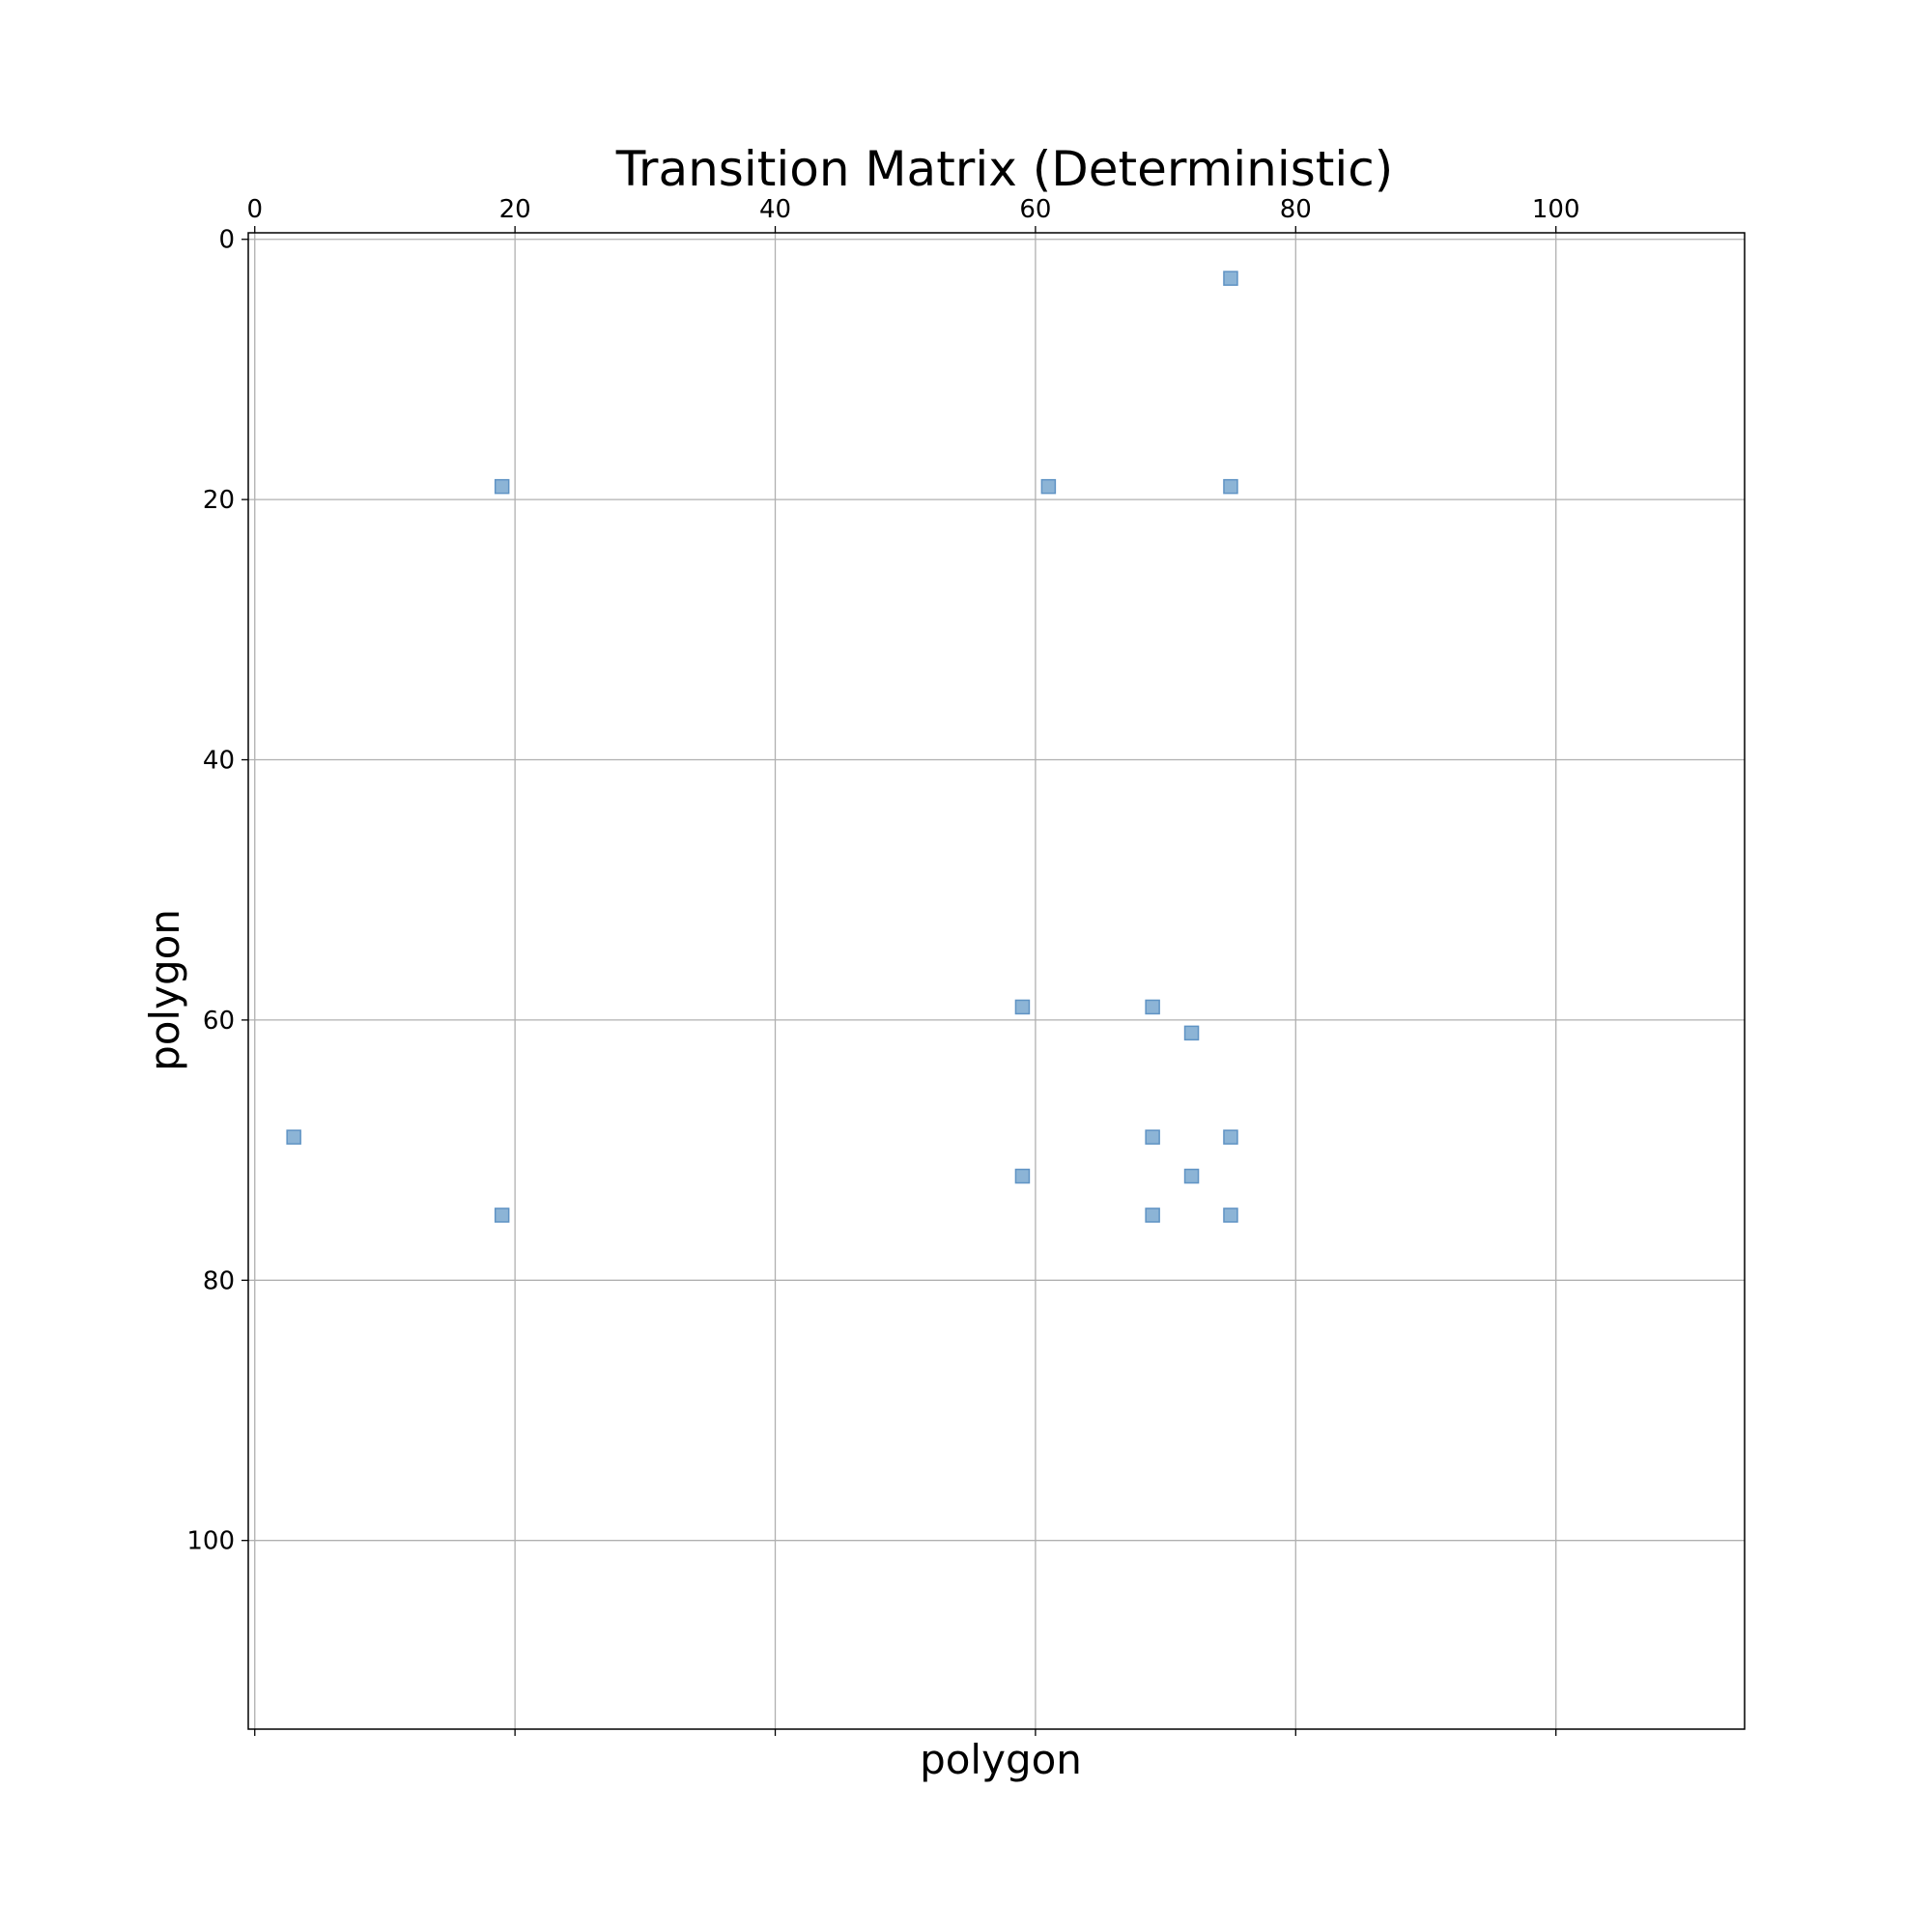 This screenshot has width=1932, height=1932. I want to click on x-tick-label: 20, so click(515, 209).